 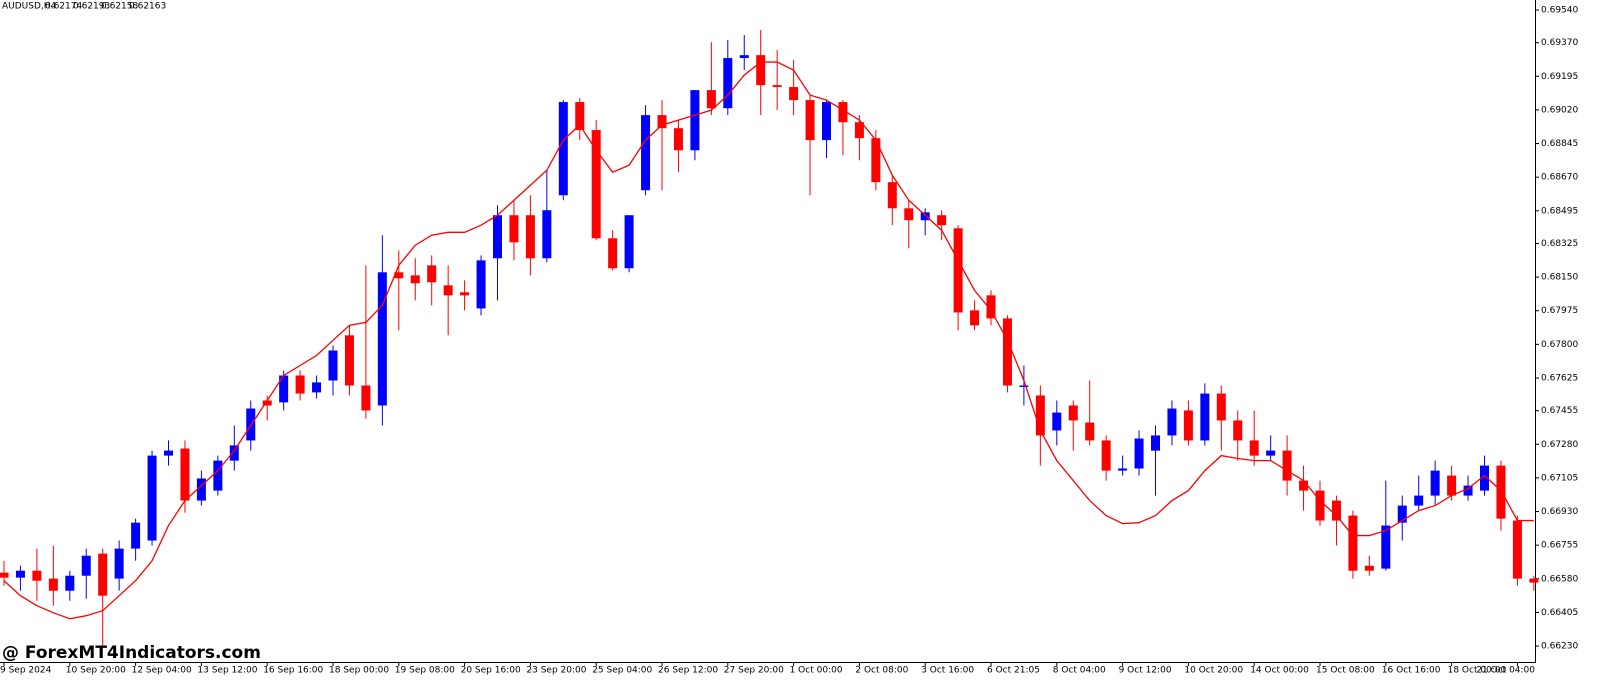 I want to click on x-tick-label: 20 Sep 16:00, so click(x=491, y=671).